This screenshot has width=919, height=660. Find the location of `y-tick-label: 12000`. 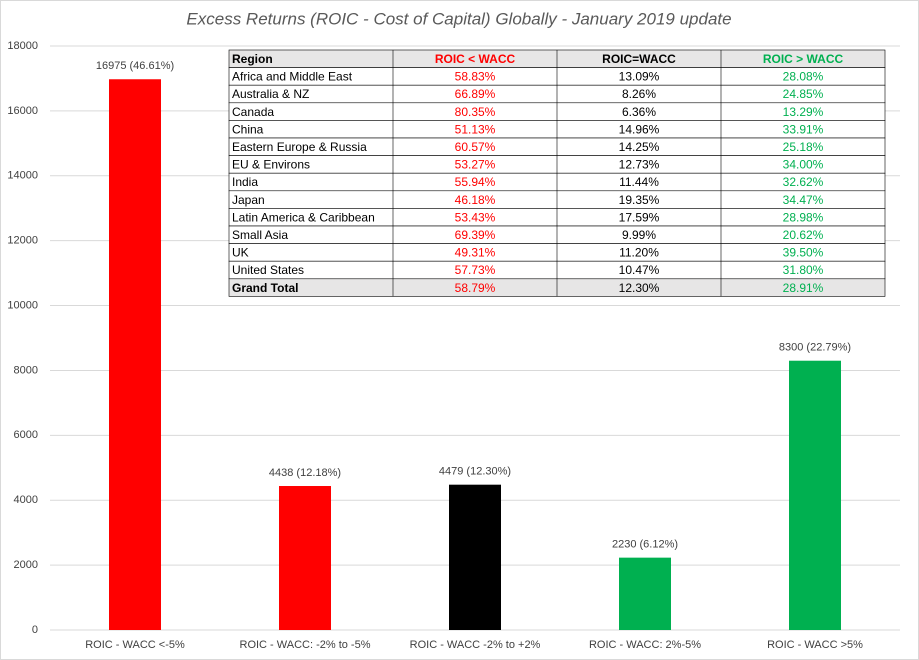

y-tick-label: 12000 is located at coordinates (22, 241).